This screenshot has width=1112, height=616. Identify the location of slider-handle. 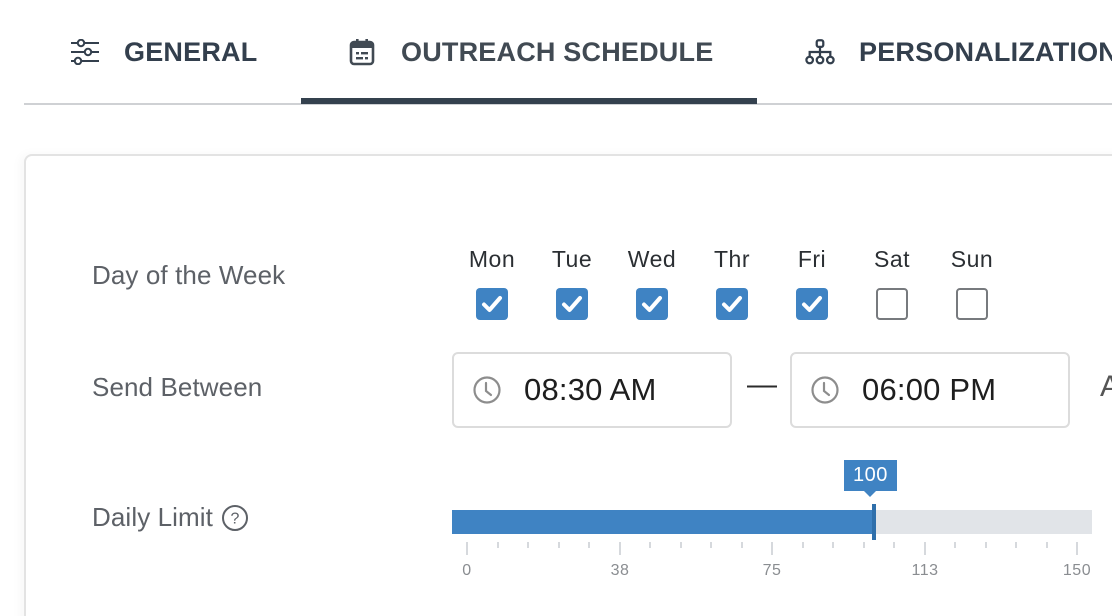
(874, 522).